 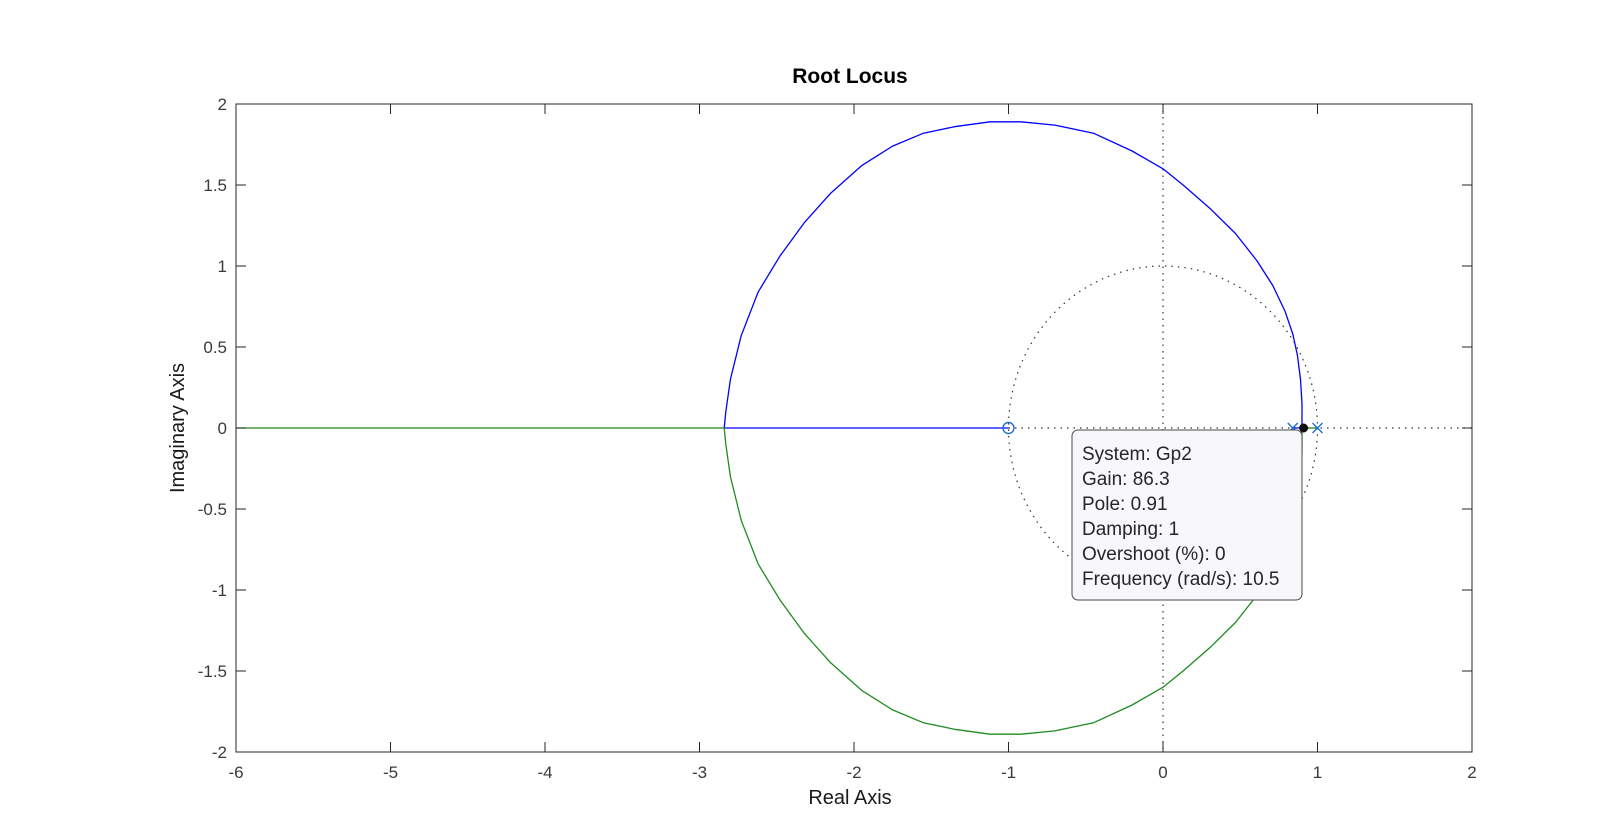 I want to click on x-tick-label: -6, so click(x=235, y=772).